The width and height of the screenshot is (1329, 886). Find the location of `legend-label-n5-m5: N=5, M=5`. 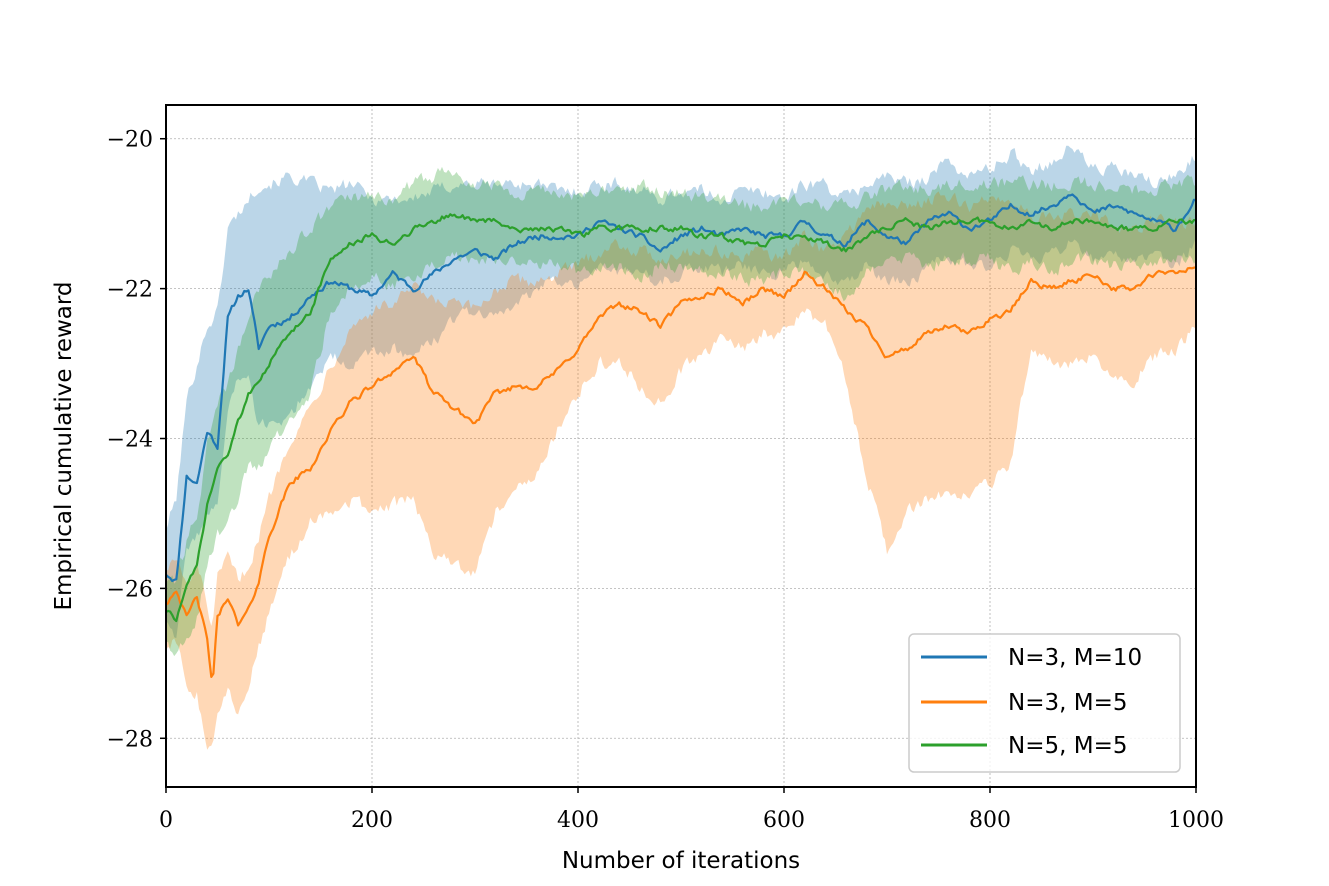

legend-label-n5-m5: N=5, M=5 is located at coordinates (1067, 746).